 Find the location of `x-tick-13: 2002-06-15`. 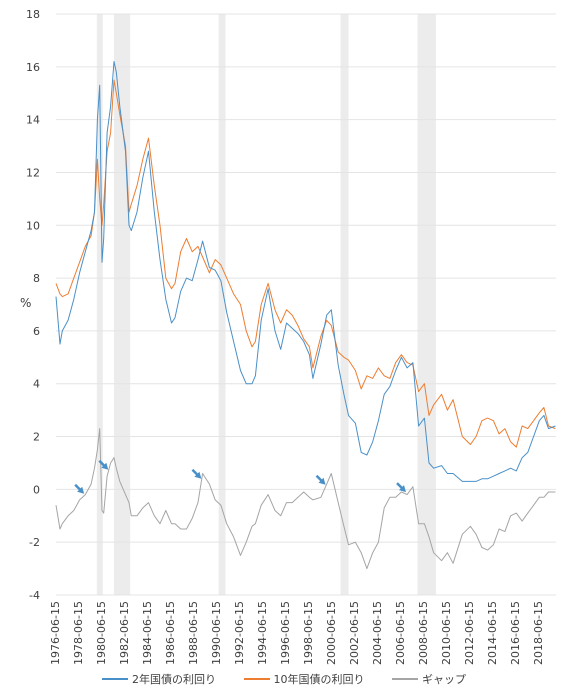

x-tick-13: 2002-06-15 is located at coordinates (354, 633).